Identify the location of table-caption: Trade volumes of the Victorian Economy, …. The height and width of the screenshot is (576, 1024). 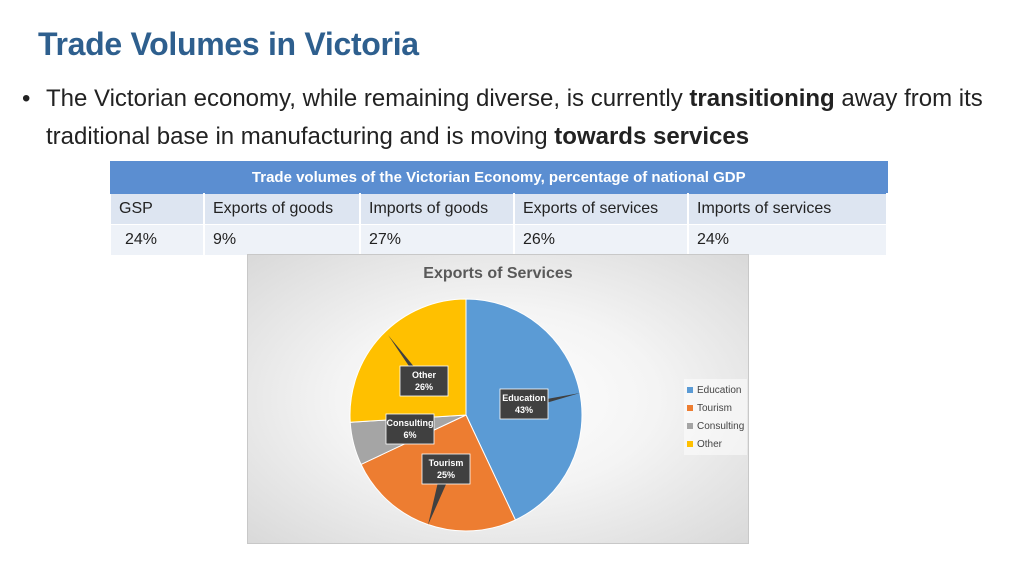
(499, 177).